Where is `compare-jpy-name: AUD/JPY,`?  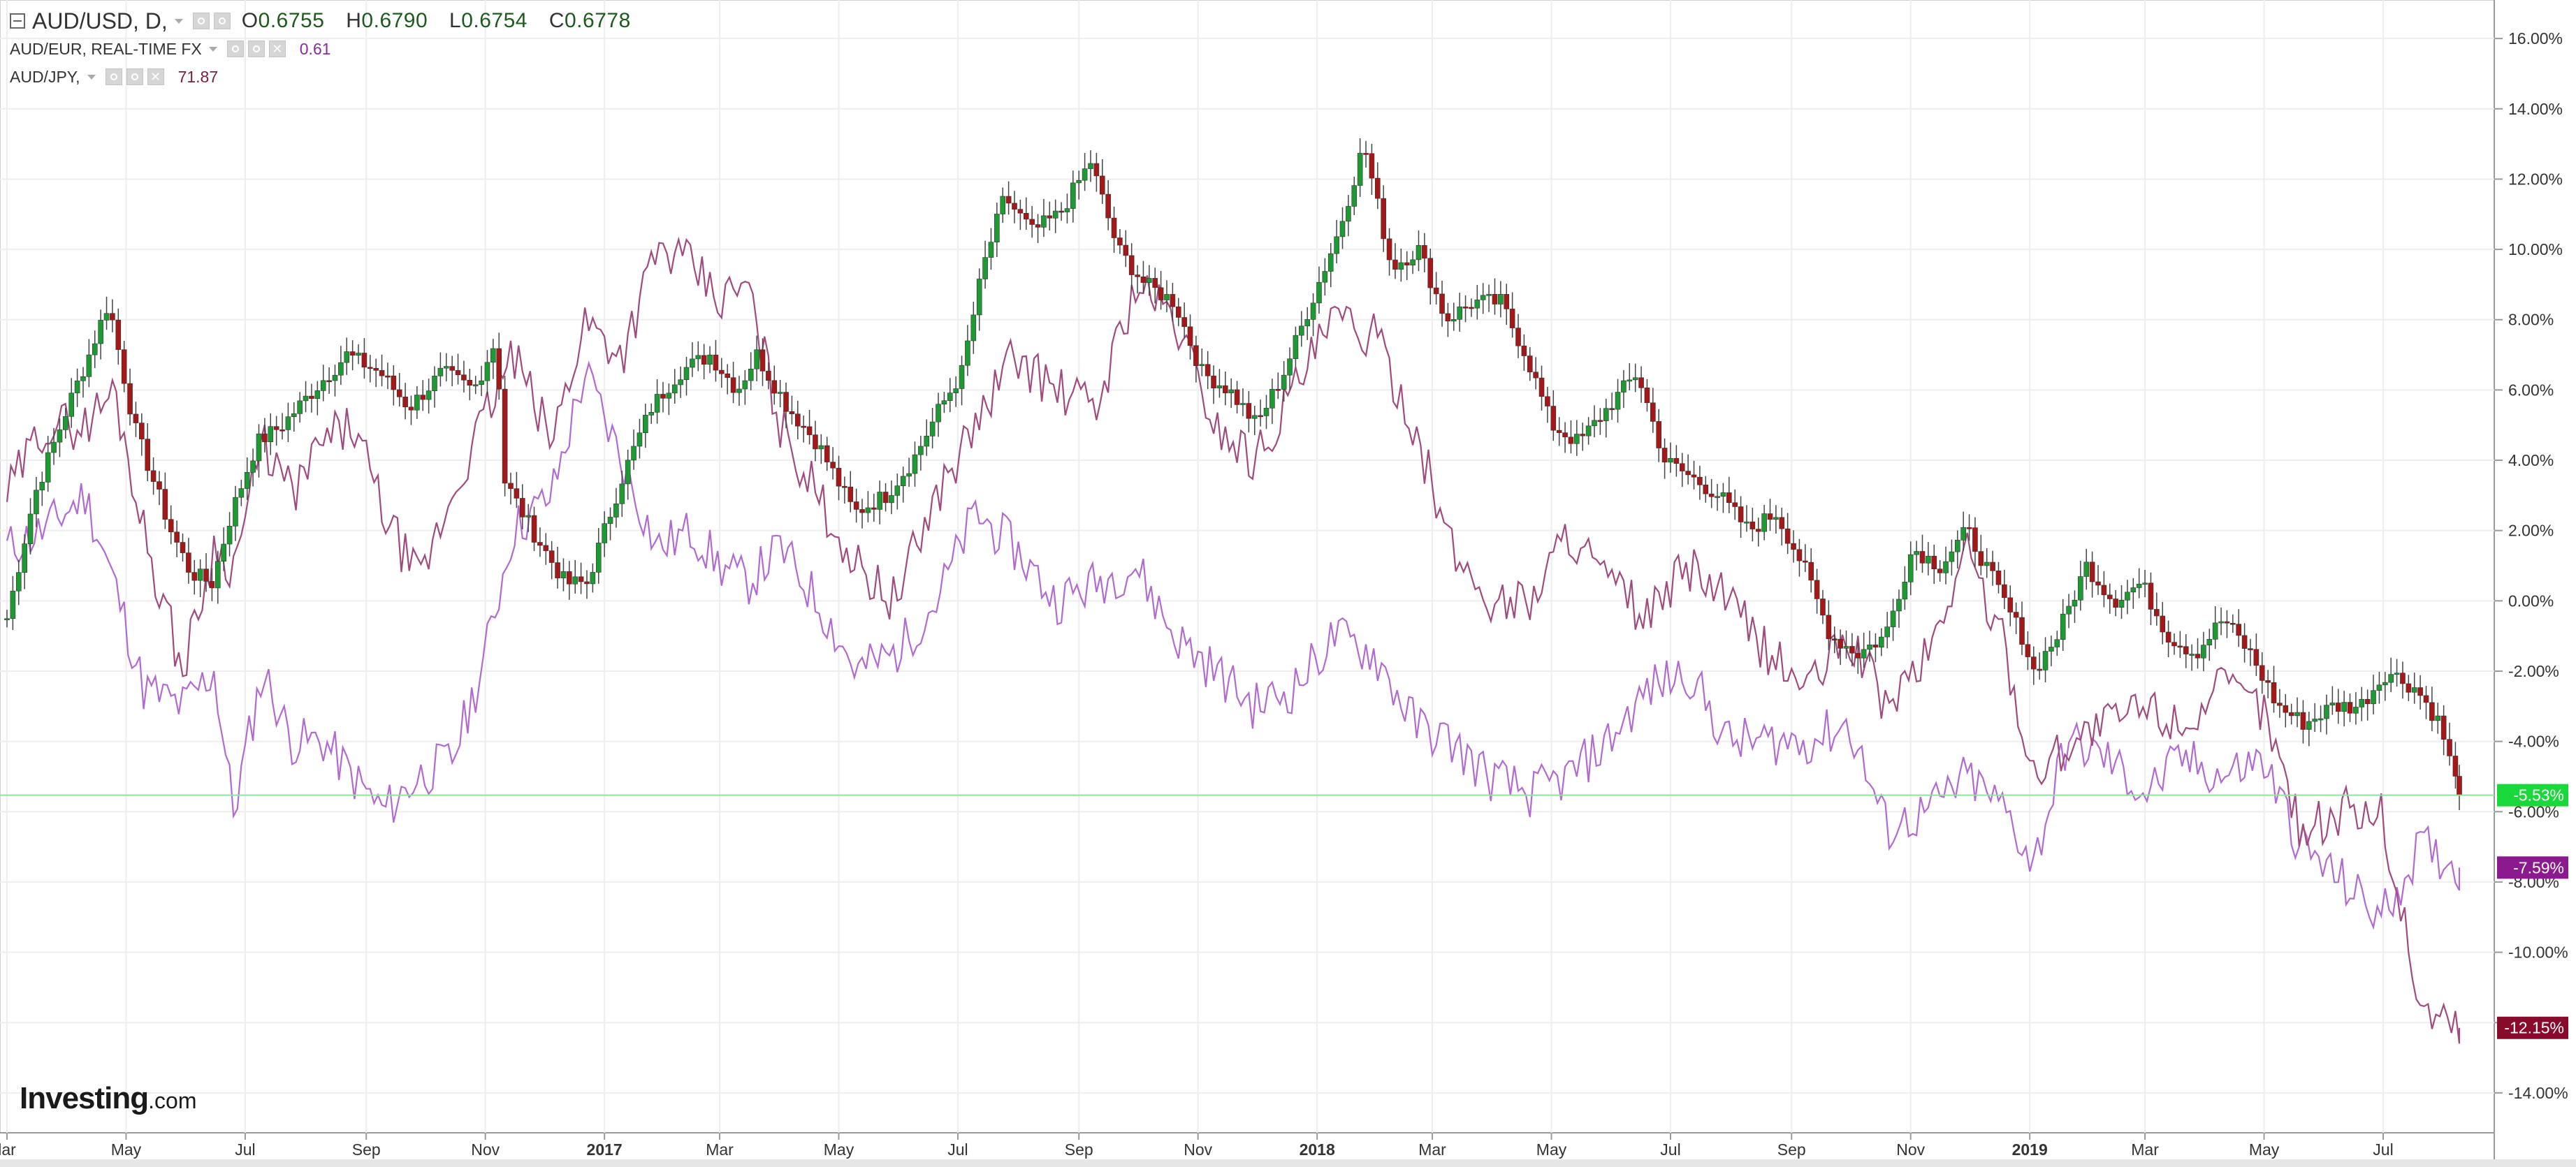 compare-jpy-name: AUD/JPY, is located at coordinates (45, 76).